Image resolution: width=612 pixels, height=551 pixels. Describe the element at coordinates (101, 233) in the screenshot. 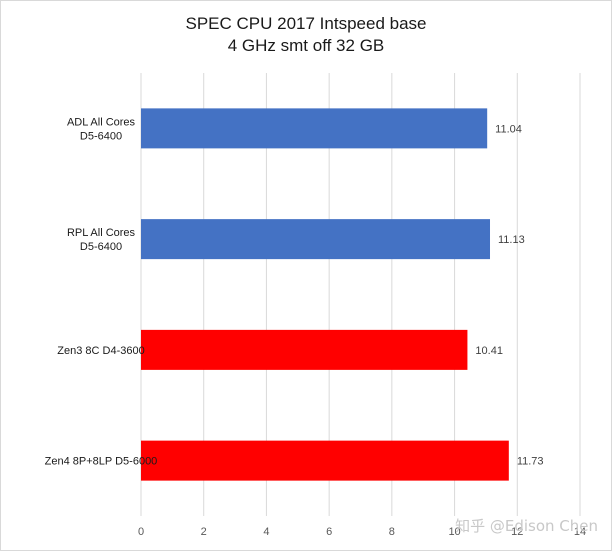

I see `category-label: RPL All Cores` at that location.